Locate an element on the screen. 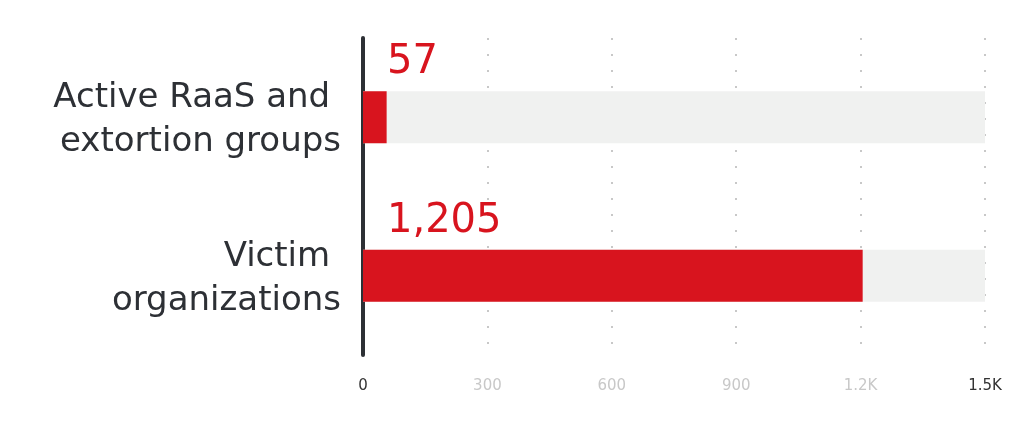 The image size is (1035, 431). x-tick-label: 1.5K is located at coordinates (985, 384).